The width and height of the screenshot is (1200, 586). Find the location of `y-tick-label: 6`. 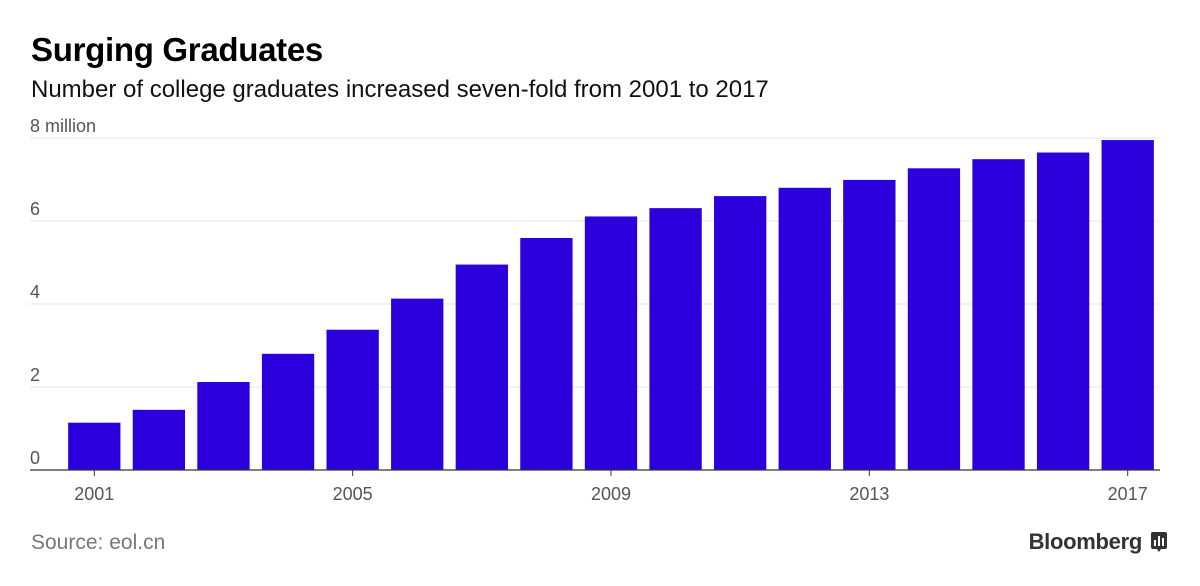

y-tick-label: 6 is located at coordinates (35, 209).